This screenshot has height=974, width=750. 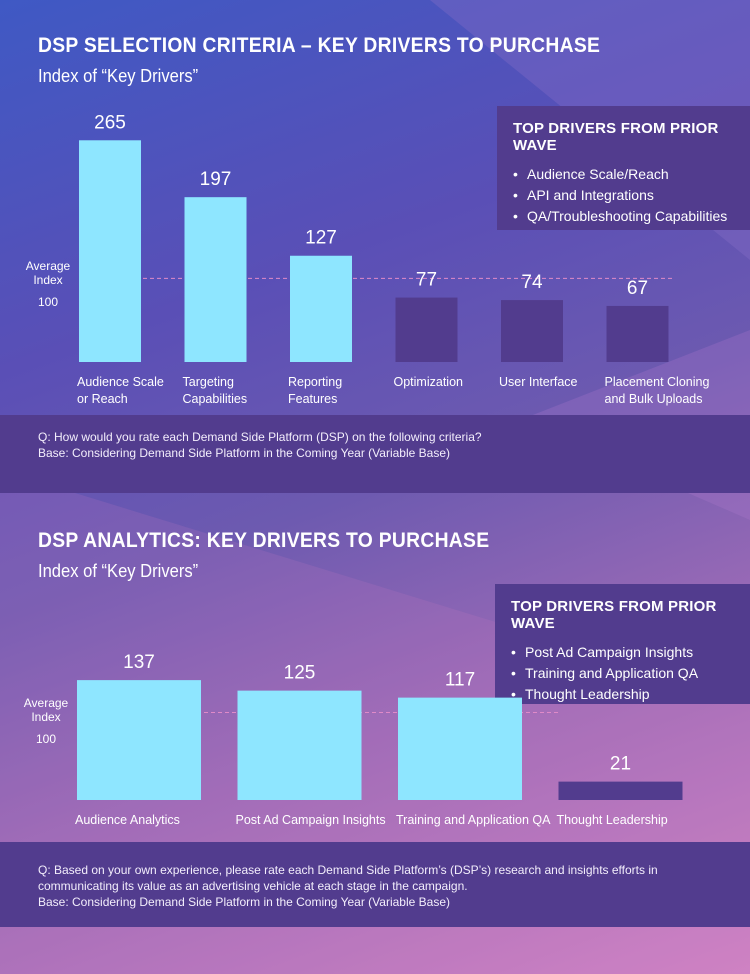 What do you see at coordinates (46, 717) in the screenshot?
I see `chart2-average-label-line: Index` at bounding box center [46, 717].